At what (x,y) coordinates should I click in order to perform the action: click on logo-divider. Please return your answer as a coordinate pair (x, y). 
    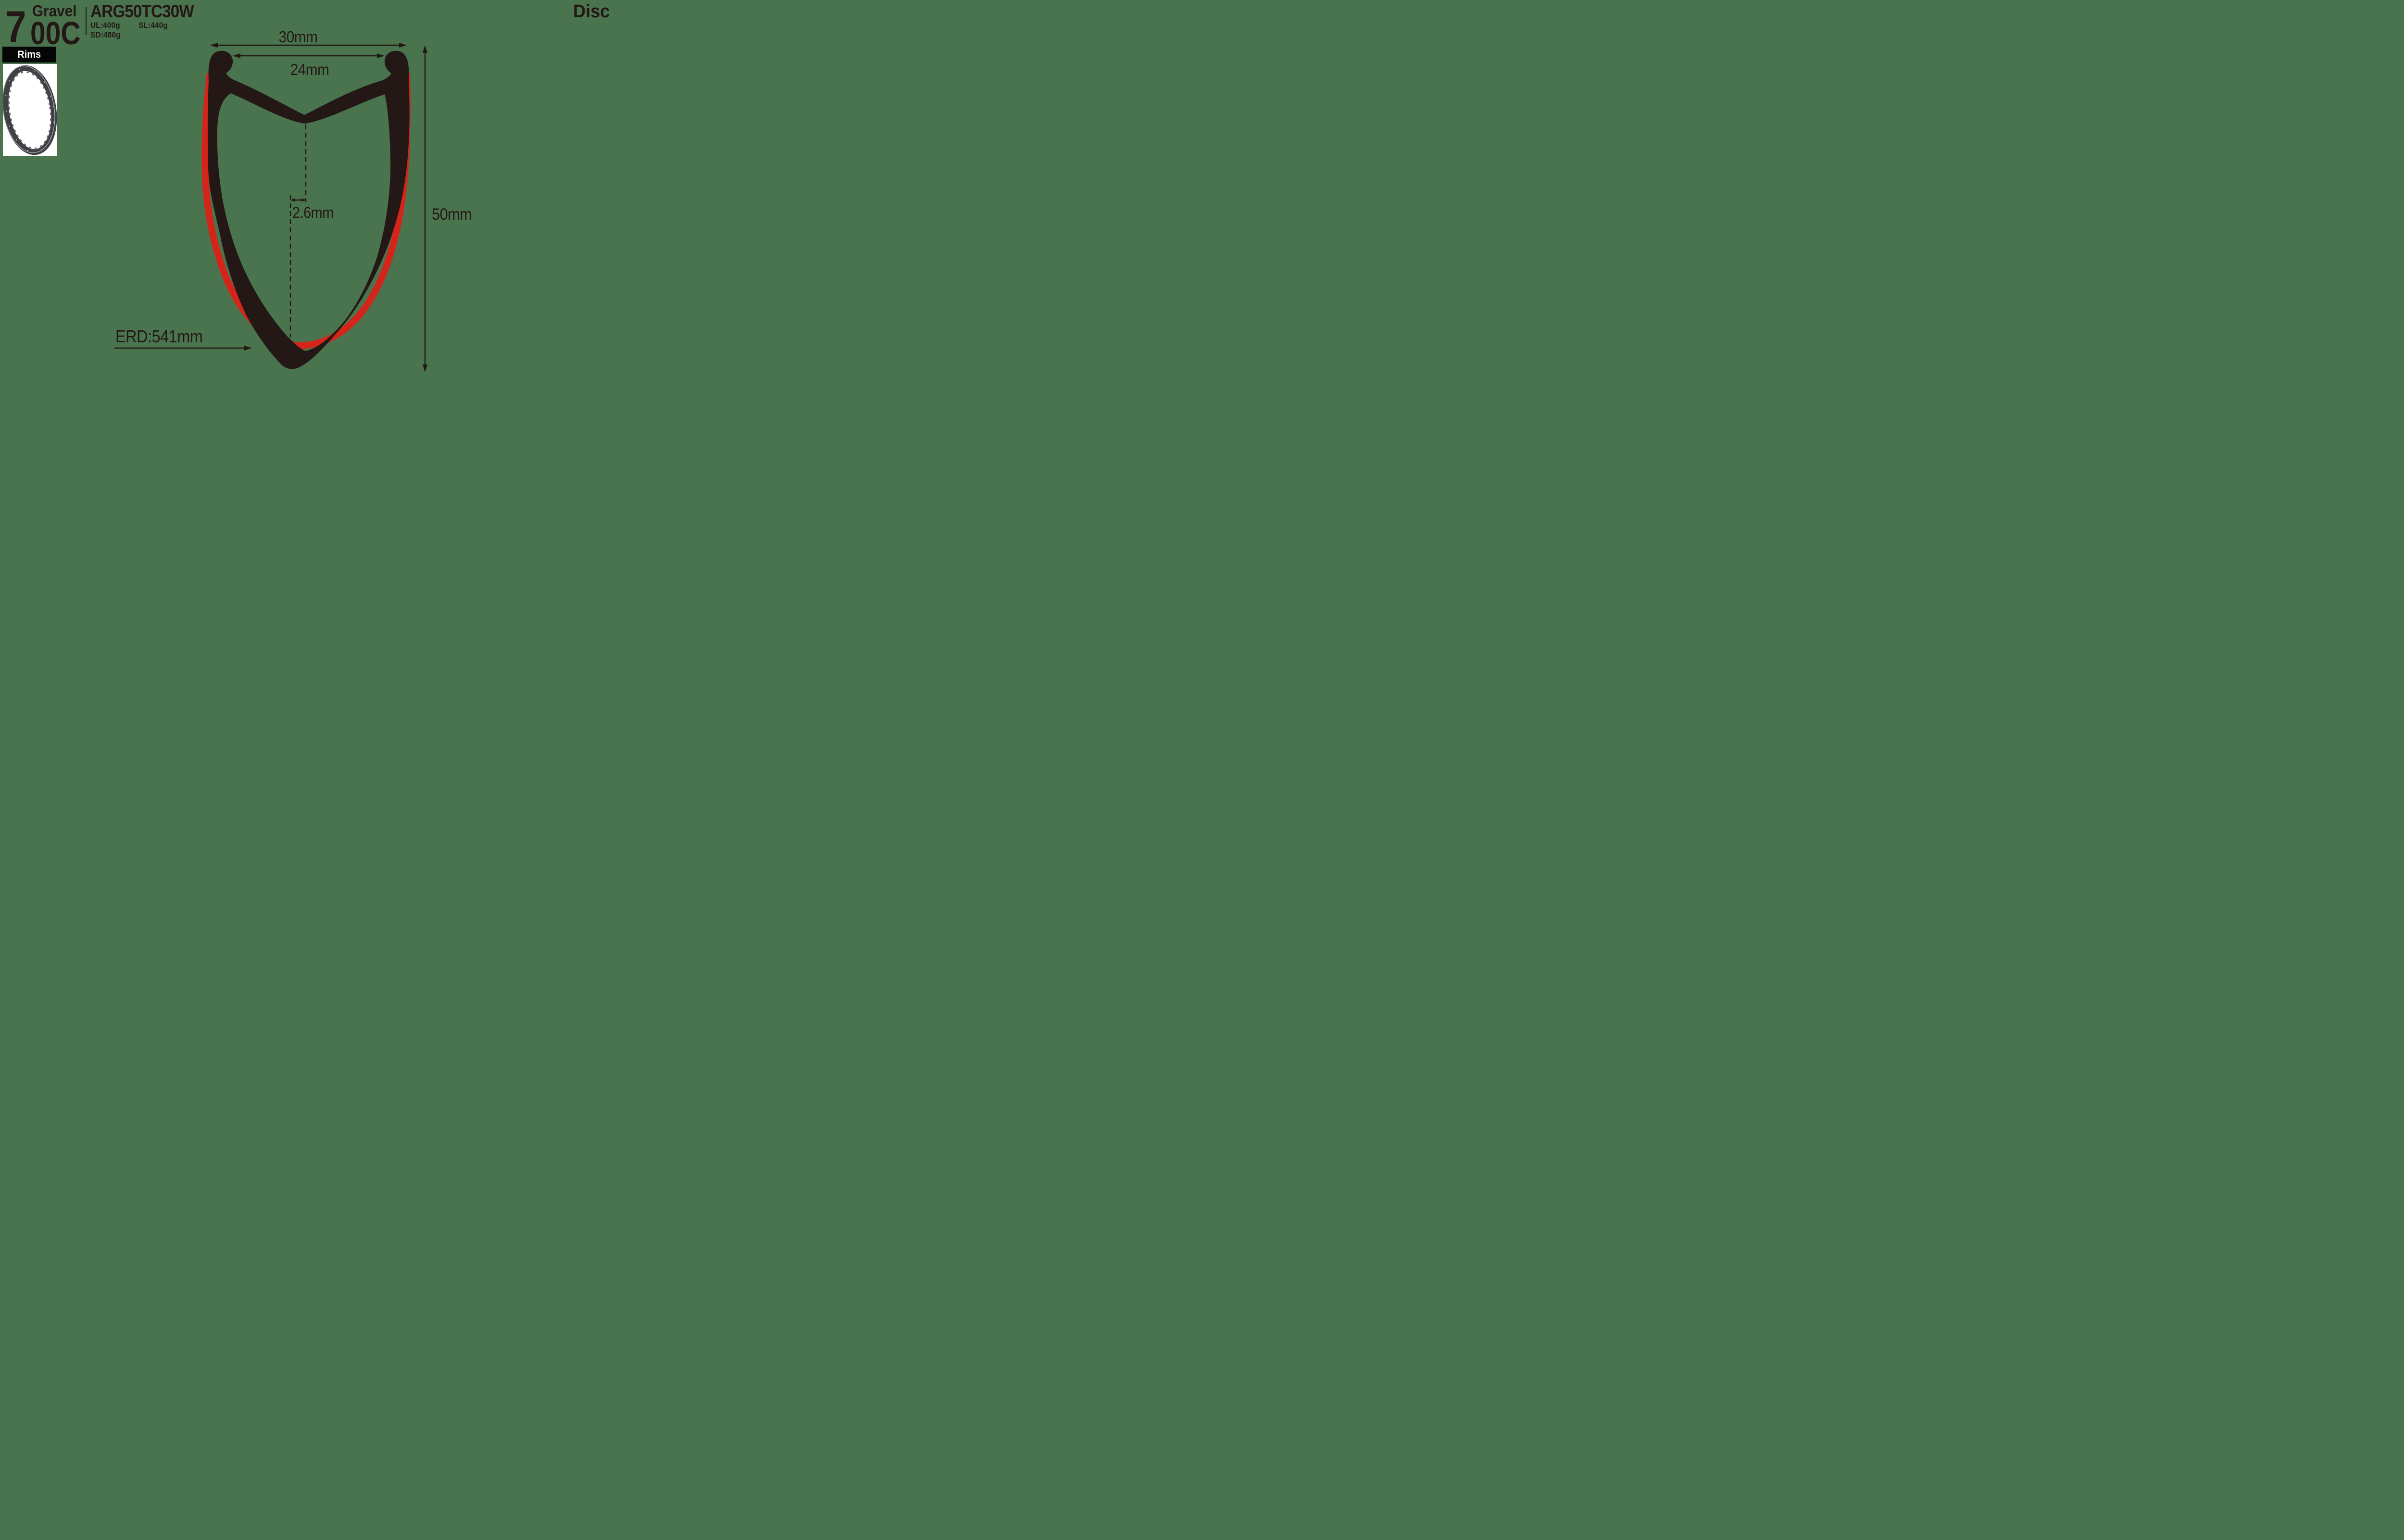
    Looking at the image, I should click on (86, 21).